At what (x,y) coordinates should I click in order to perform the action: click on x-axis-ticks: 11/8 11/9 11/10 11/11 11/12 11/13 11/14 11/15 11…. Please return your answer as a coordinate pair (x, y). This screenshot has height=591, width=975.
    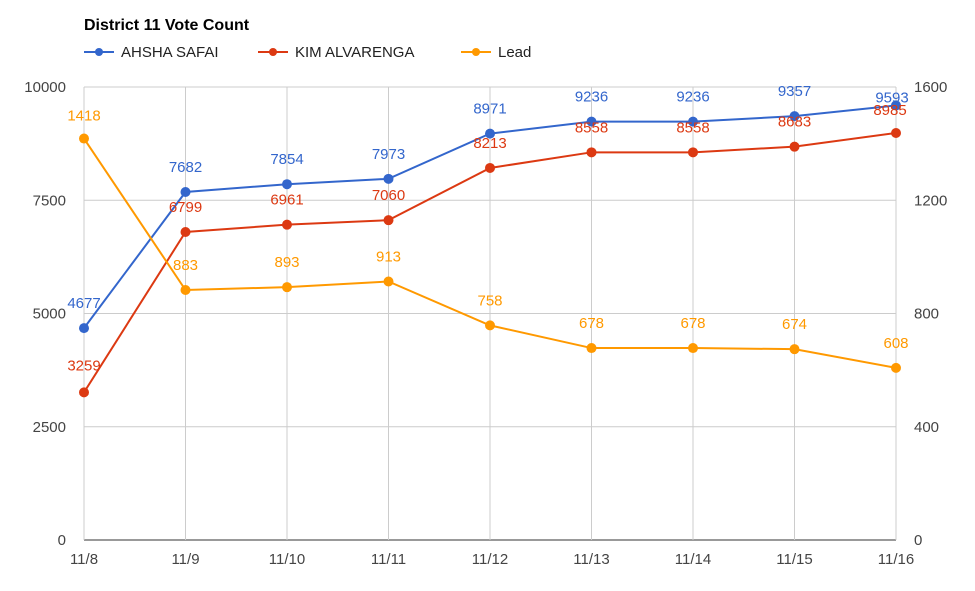
    Looking at the image, I should click on (492, 559).